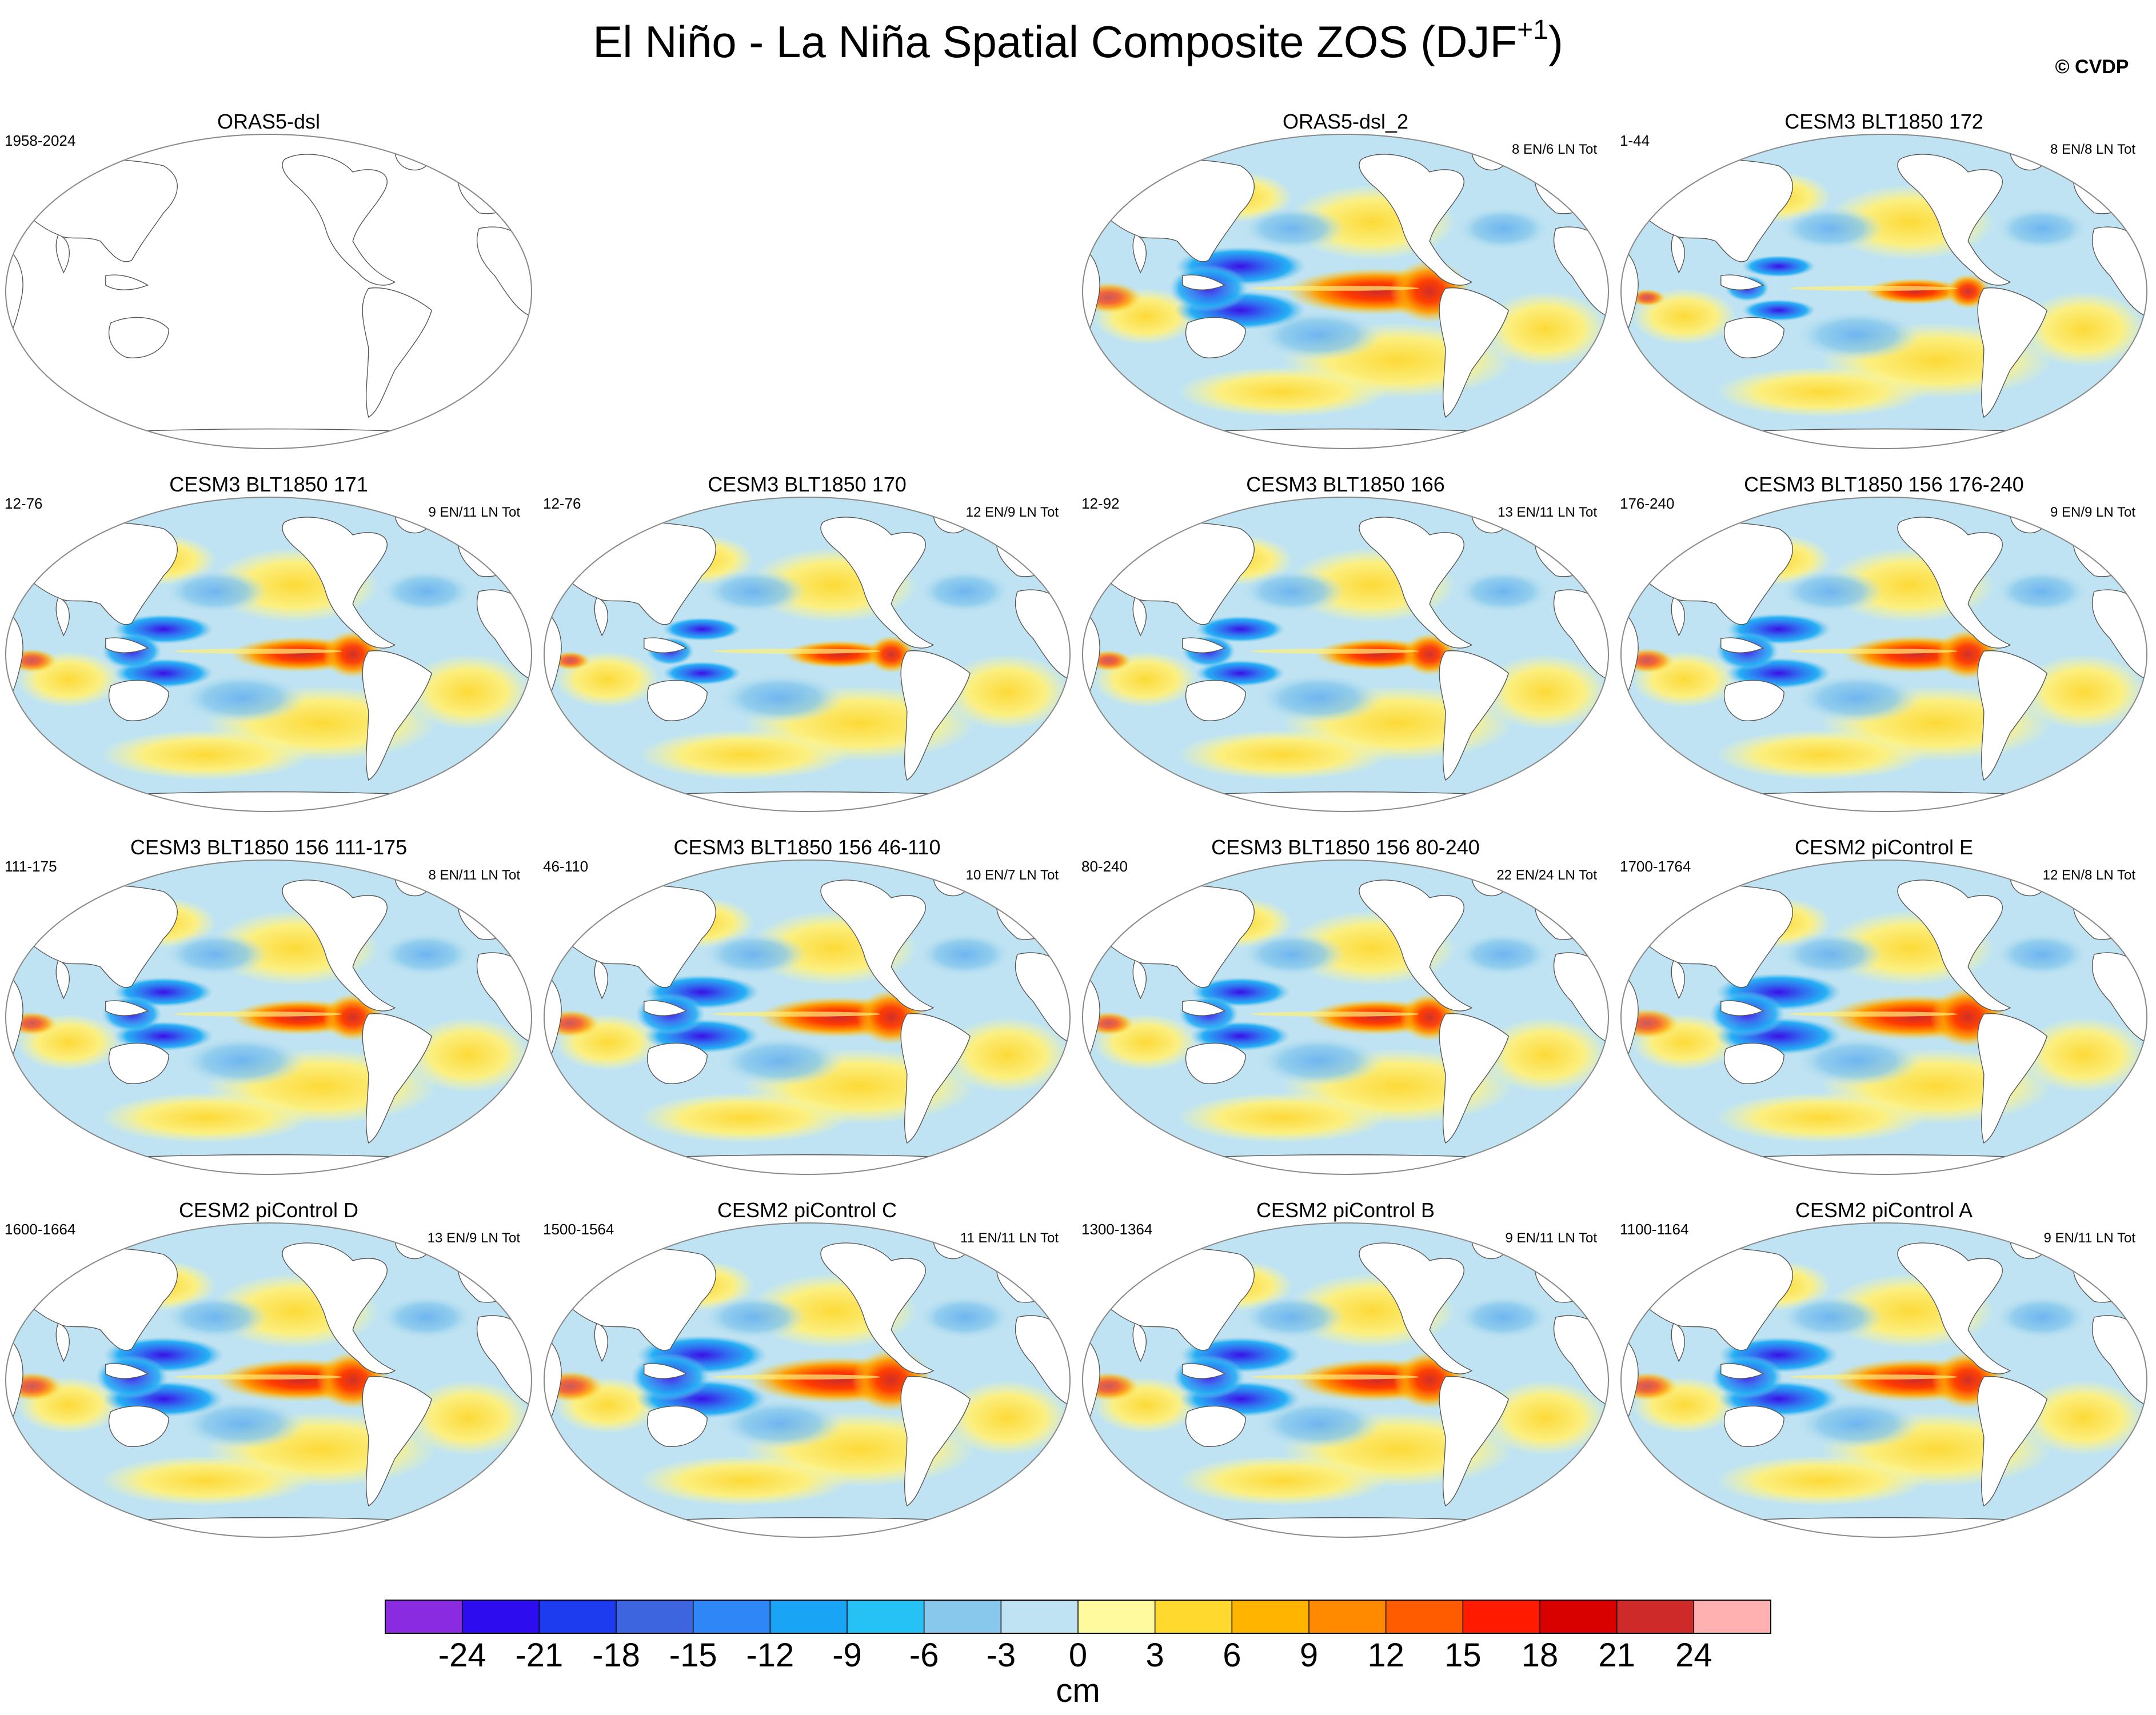  I want to click on colorbar-tick-label: 24, so click(1693, 1656).